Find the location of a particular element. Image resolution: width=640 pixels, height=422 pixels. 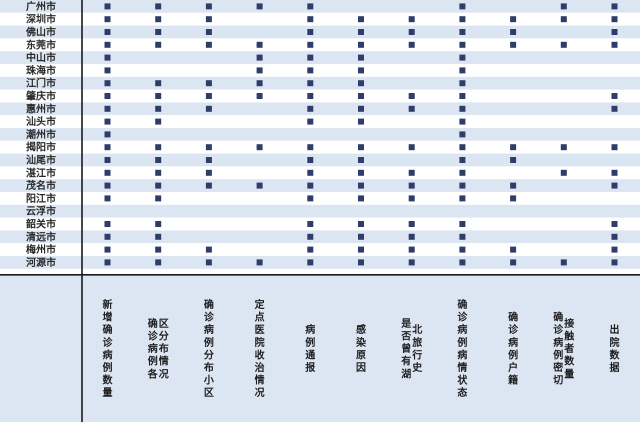

city-label: 汕头市 is located at coordinates (41, 121).